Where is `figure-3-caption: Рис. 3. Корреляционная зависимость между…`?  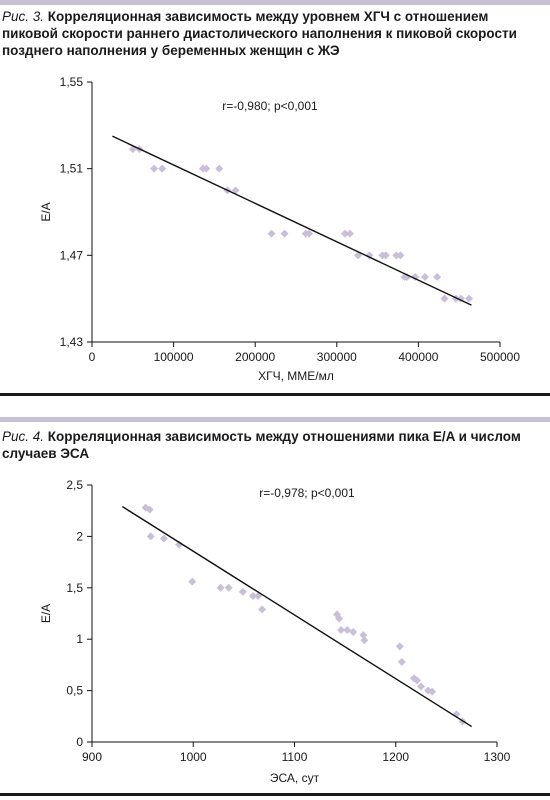
figure-3-caption: Рис. 3. Корреляционная зависимость между… is located at coordinates (272, 33).